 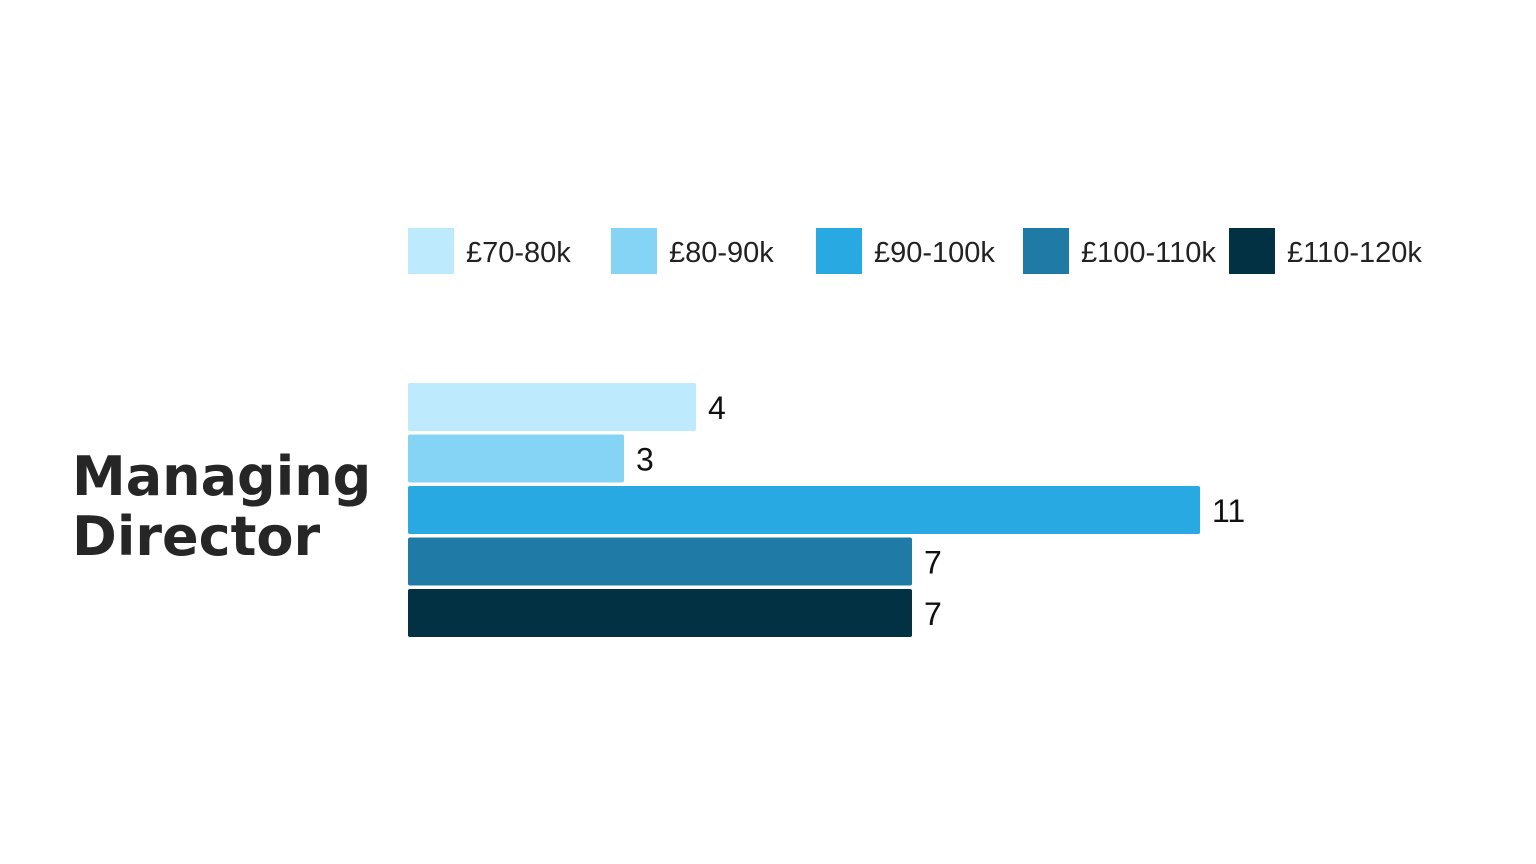 What do you see at coordinates (721, 253) in the screenshot?
I see `legend-label-80-90k: £80-90k` at bounding box center [721, 253].